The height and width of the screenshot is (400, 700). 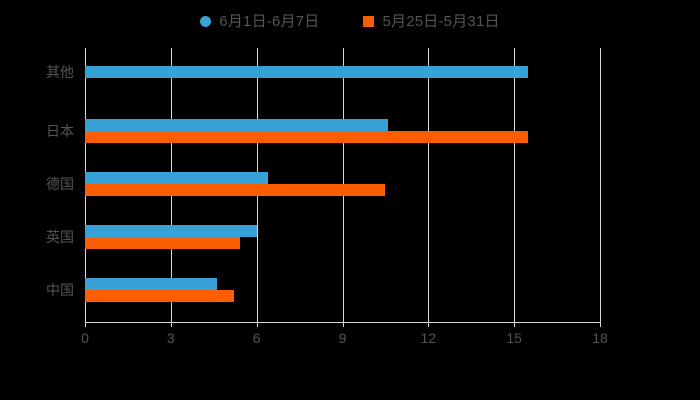 I want to click on x-tick-label: 3, so click(x=170, y=338).